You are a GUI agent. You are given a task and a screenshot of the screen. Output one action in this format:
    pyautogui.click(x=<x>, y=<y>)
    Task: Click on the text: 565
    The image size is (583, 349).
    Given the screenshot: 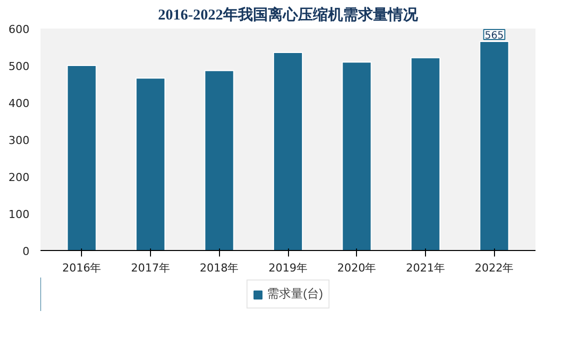 What is the action you would take?
    pyautogui.click(x=494, y=36)
    